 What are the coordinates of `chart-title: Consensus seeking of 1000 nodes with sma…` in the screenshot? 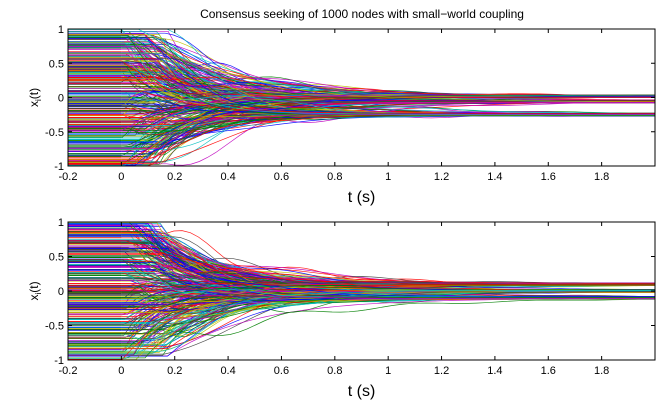 It's located at (362, 14).